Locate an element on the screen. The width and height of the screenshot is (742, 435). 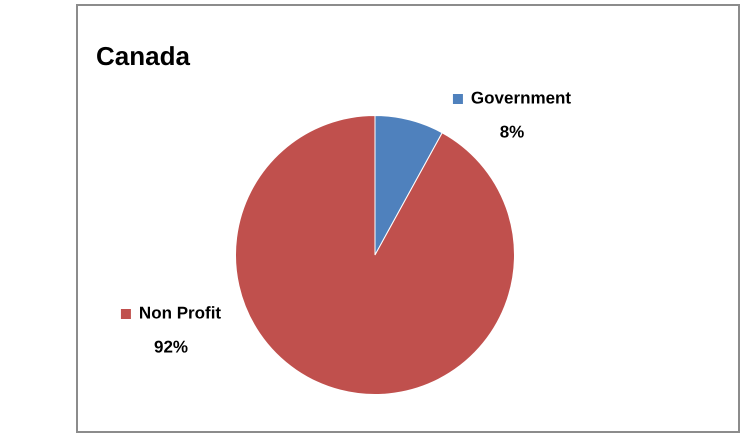
legend-label: Government is located at coordinates (521, 98).